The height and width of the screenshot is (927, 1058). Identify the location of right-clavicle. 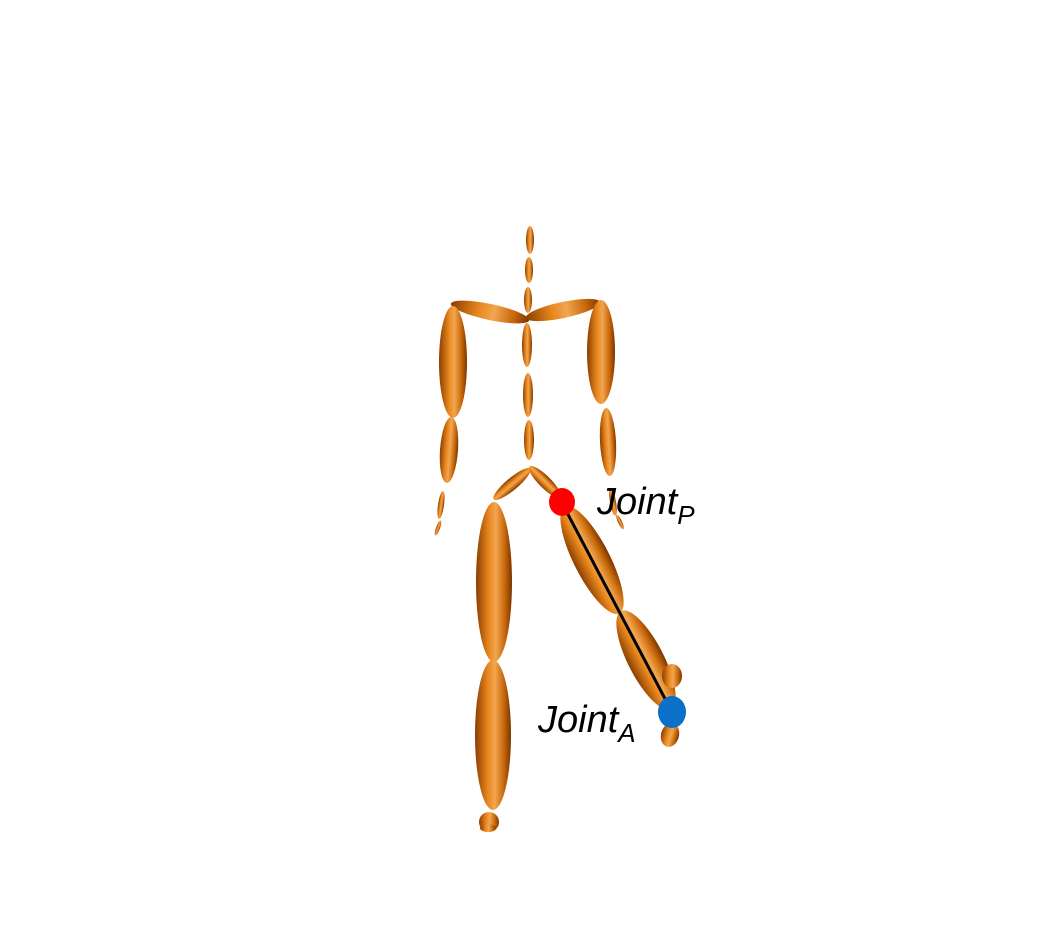
(563, 310).